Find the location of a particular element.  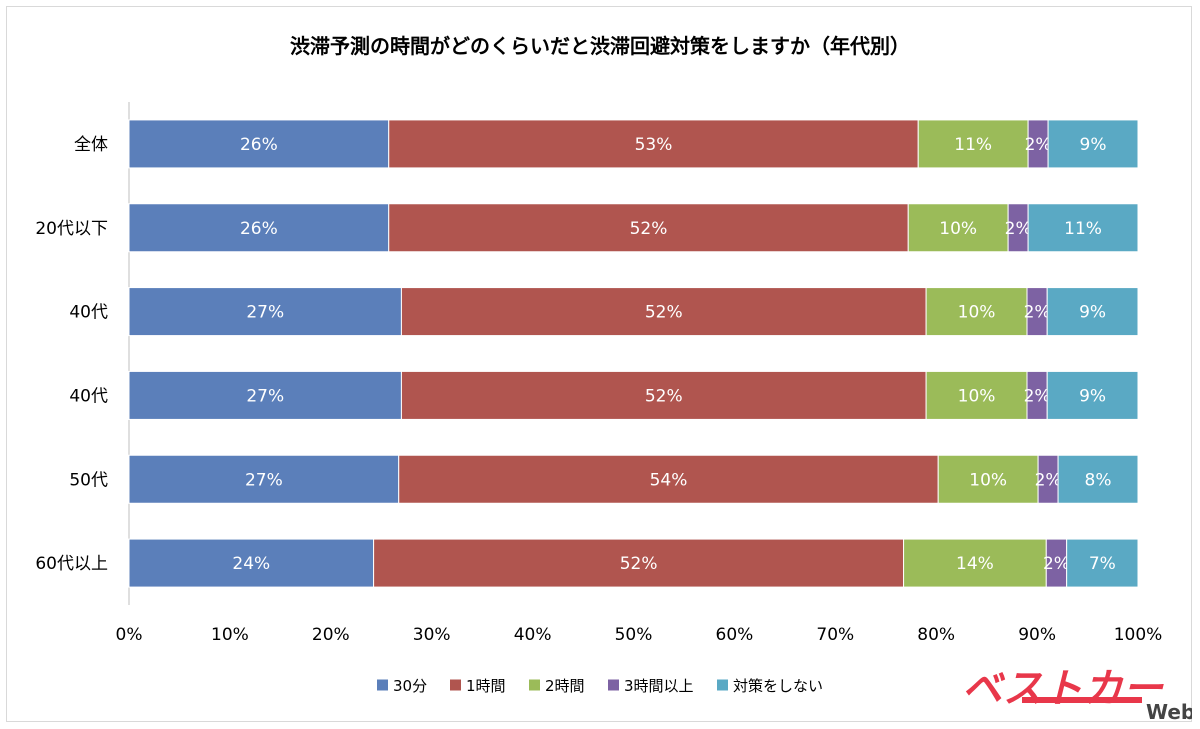

x-tick-label: 60% is located at coordinates (735, 635).